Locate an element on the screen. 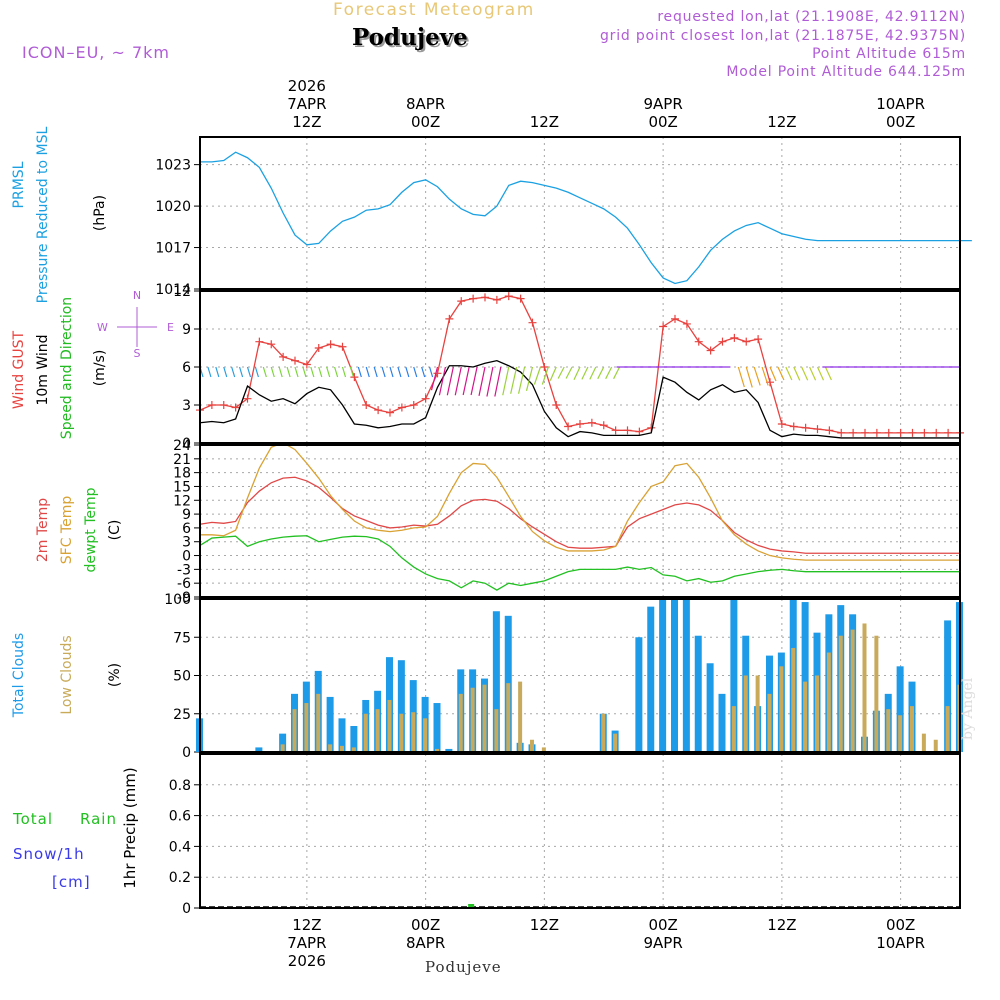 This screenshot has width=1000, height=1000. label-percent: (%) is located at coordinates (115, 675).